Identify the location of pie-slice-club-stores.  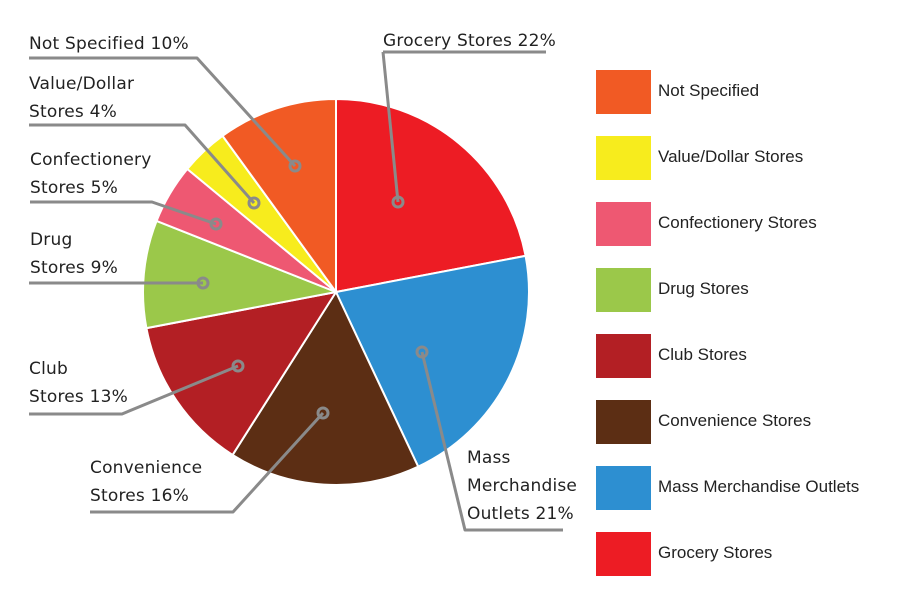
(242, 373).